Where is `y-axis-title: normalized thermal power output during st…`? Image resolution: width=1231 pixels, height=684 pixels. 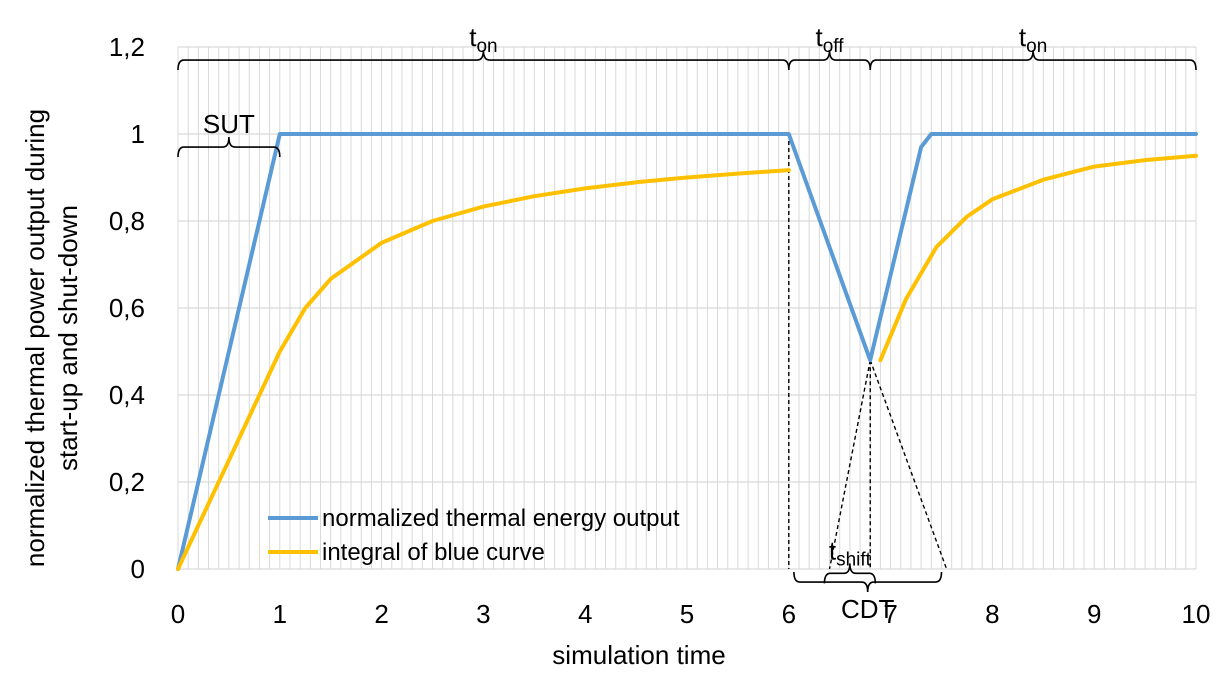 y-axis-title: normalized thermal power output during st… is located at coordinates (51, 338).